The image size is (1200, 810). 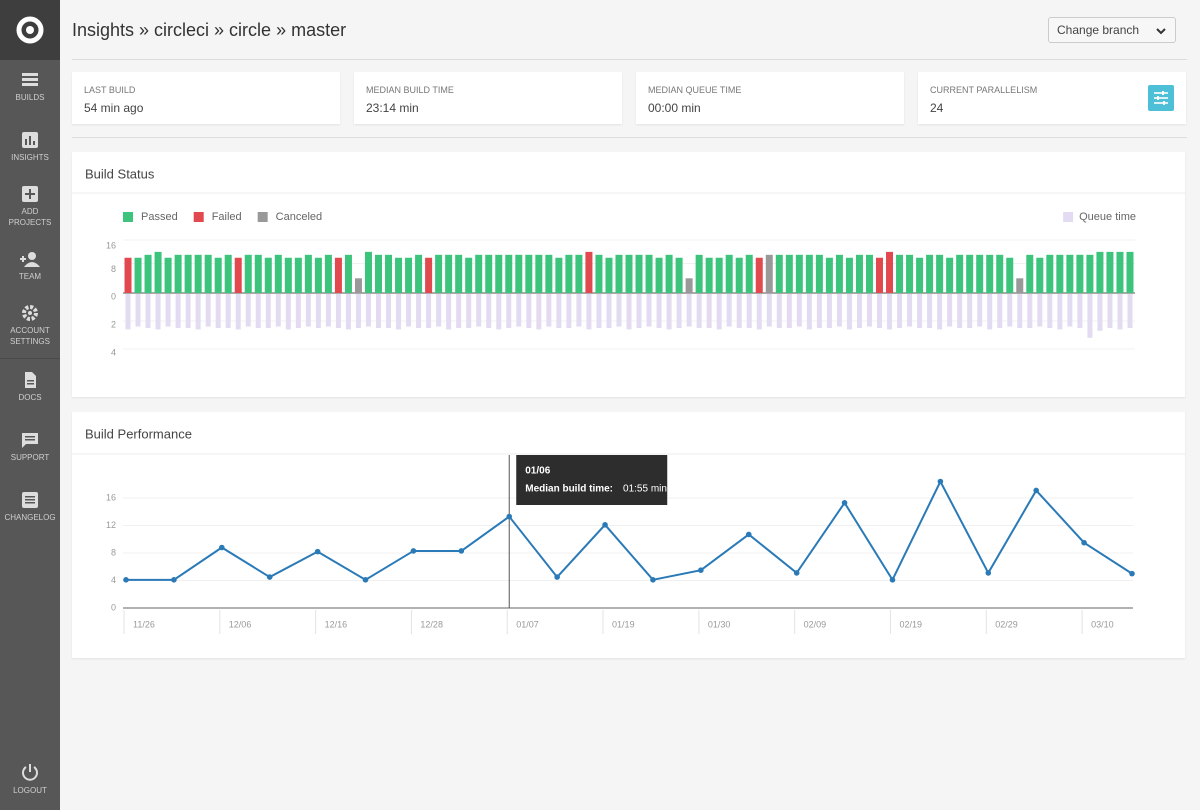 What do you see at coordinates (30, 207) in the screenshot?
I see `nav-add-projects: ADD PROJECTS` at bounding box center [30, 207].